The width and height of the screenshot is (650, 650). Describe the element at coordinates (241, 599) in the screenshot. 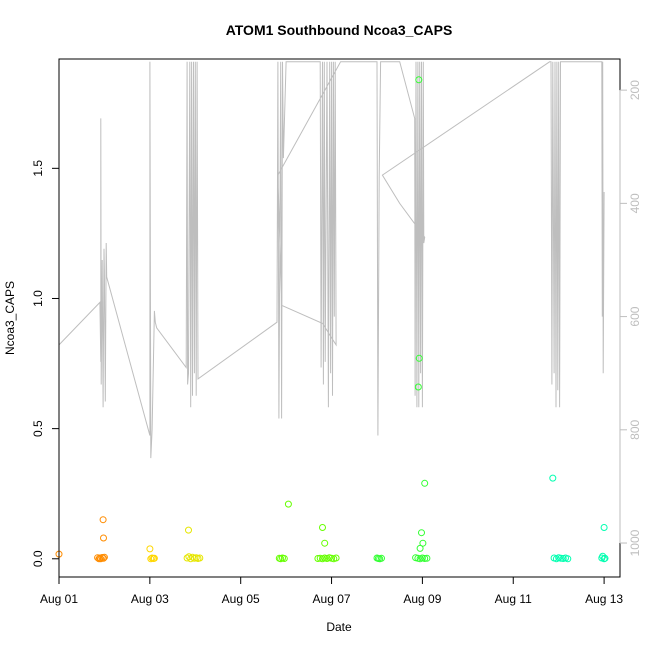

I see `x-tick-label: Aug 05` at that location.